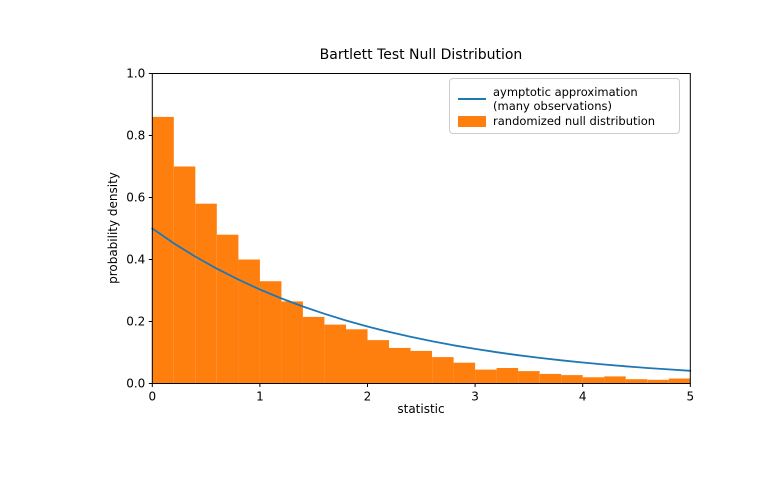 The image size is (768, 480). I want to click on y-tick-label: 0.0, so click(135, 384).